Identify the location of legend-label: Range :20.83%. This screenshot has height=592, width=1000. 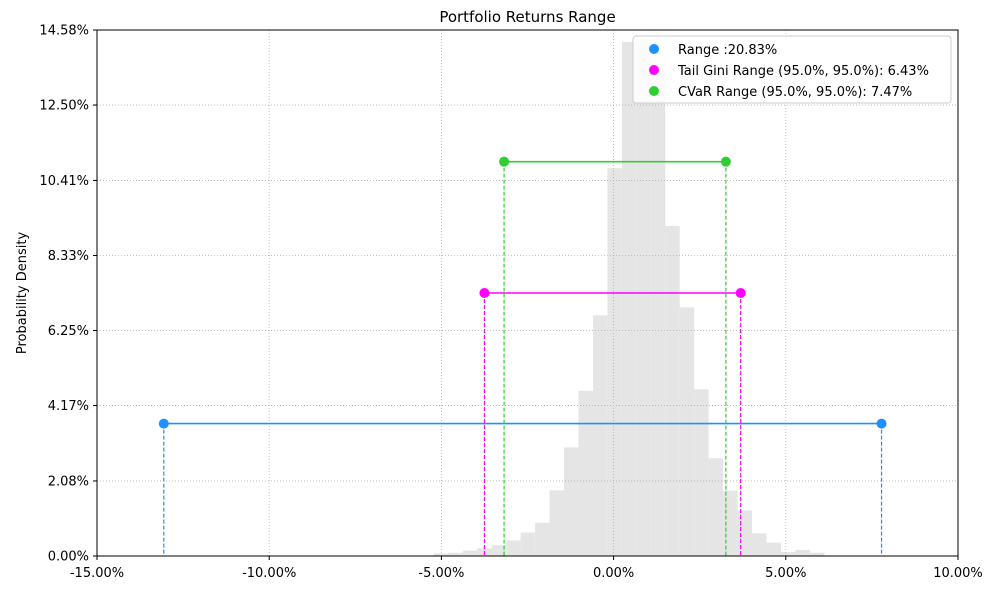
(727, 50).